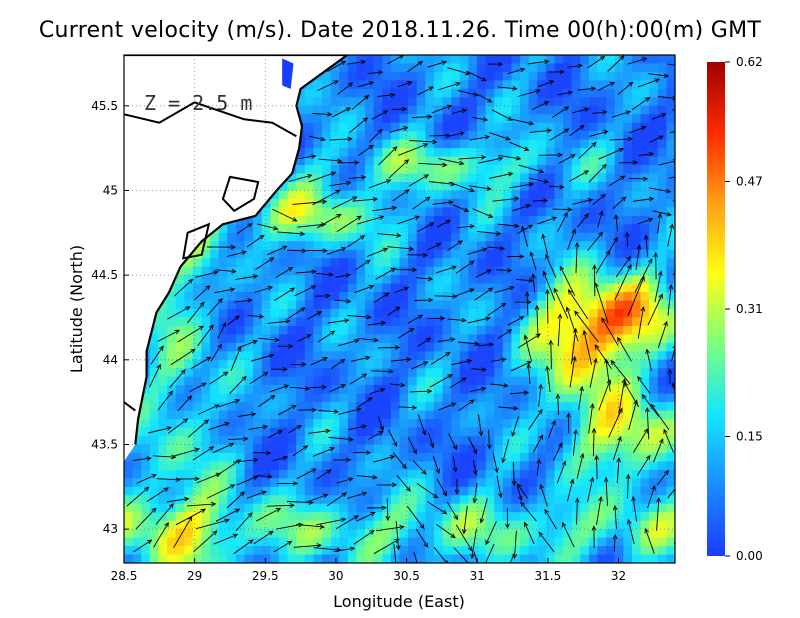 This screenshot has height=618, width=800. What do you see at coordinates (198, 103) in the screenshot?
I see `depth-label: Z = 2.5 m` at bounding box center [198, 103].